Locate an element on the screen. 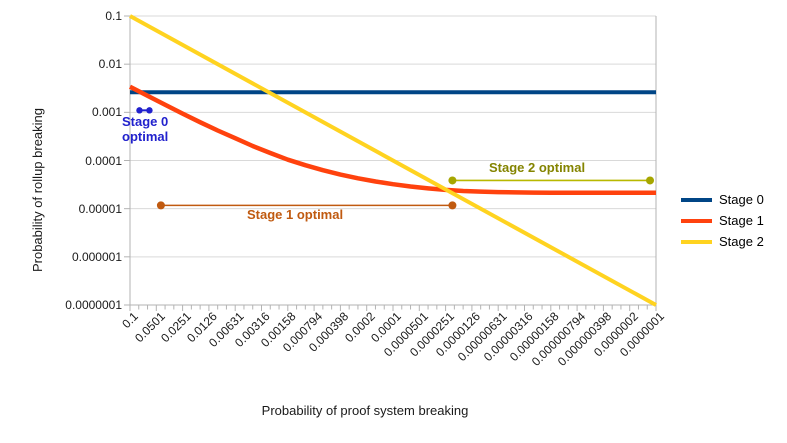 This screenshot has width=787, height=443. y-tick-label: 0.01 is located at coordinates (110, 64).